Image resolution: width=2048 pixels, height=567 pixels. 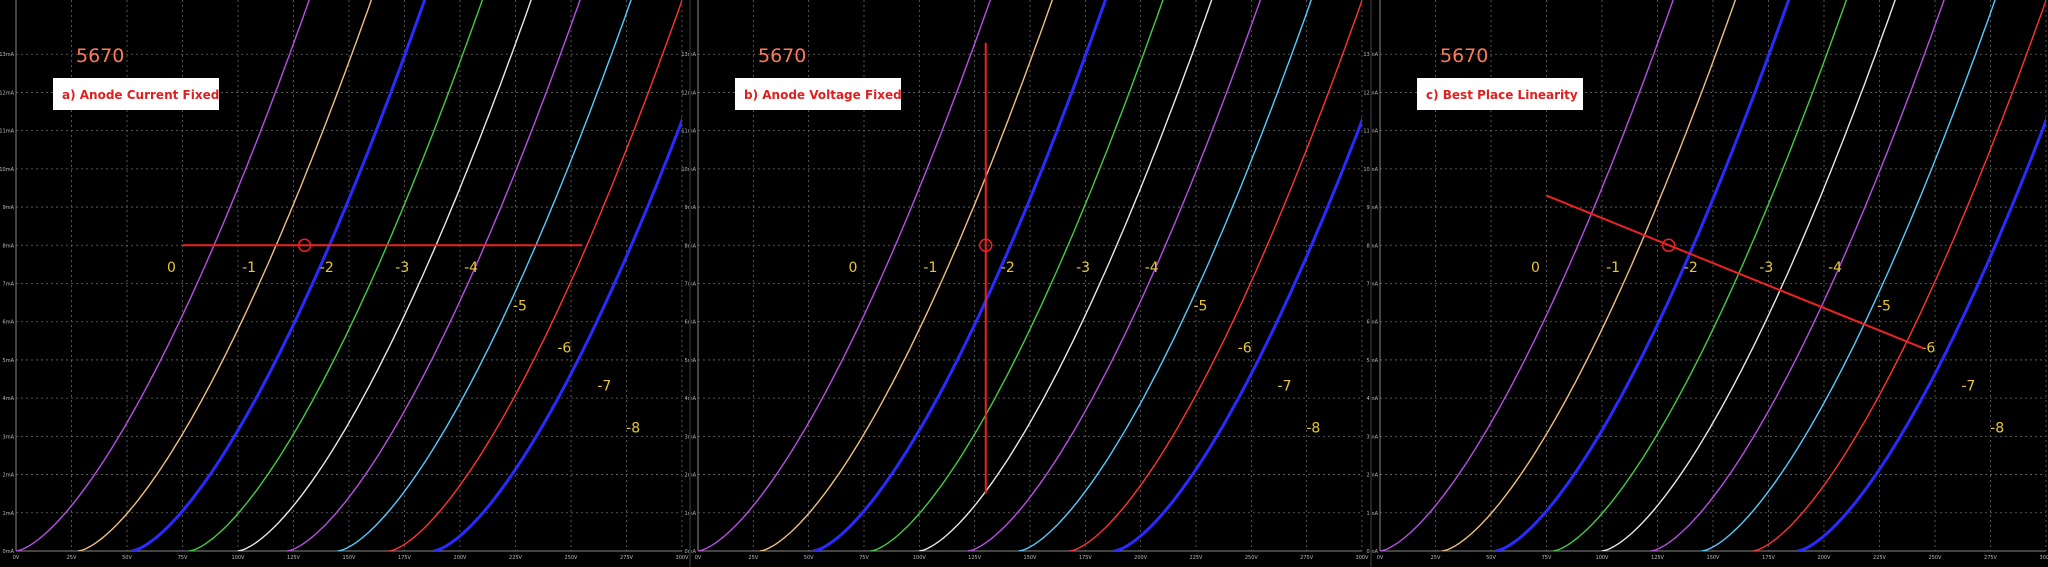 What do you see at coordinates (688, 170) in the screenshot?
I see `y-tick-label: 10mA` at bounding box center [688, 170].